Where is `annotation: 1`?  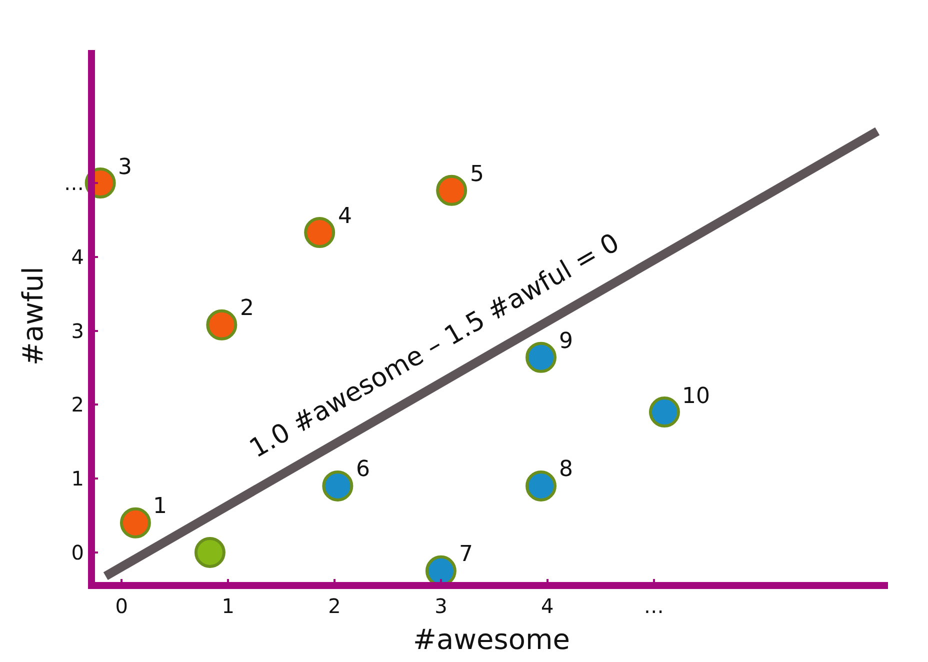 annotation: 1 is located at coordinates (160, 506).